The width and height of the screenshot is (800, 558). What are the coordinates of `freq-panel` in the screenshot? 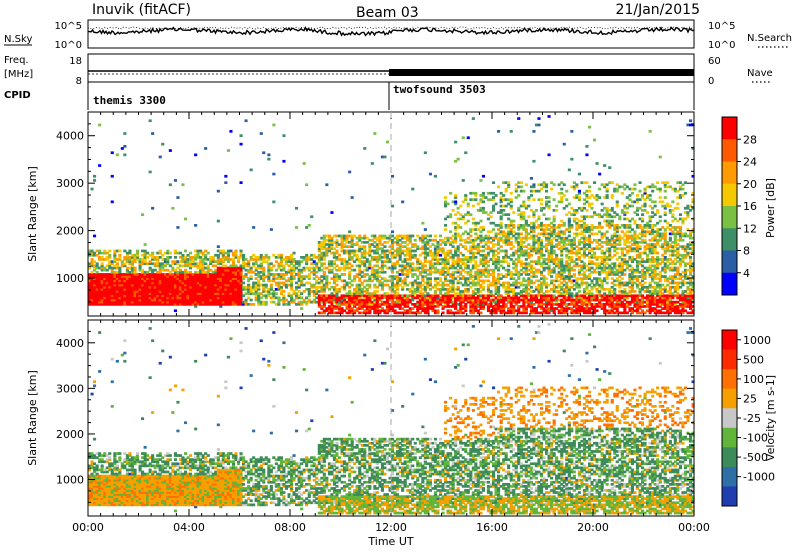 It's located at (391, 68).